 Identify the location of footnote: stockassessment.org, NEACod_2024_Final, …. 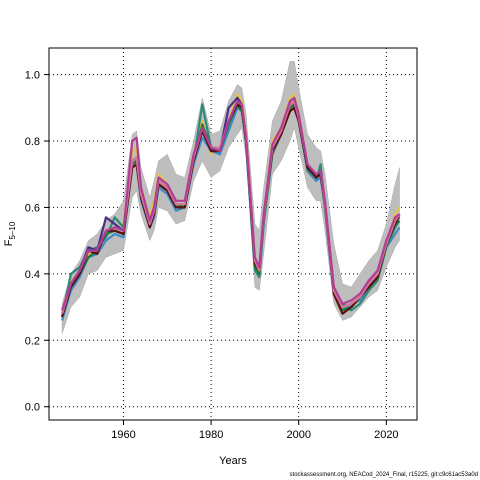
(383, 475).